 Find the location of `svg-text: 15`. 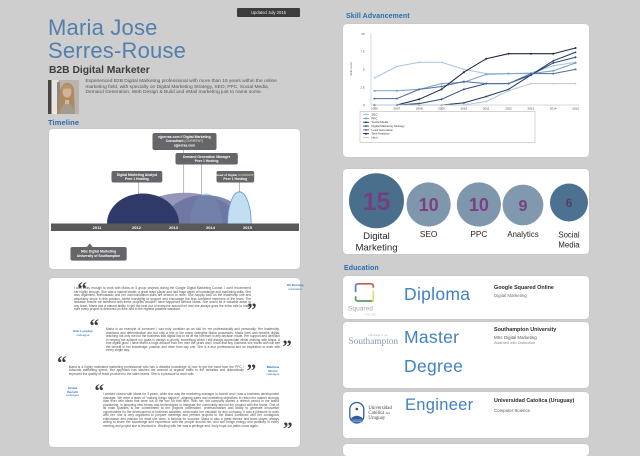

svg-text: 15 is located at coordinates (377, 202).